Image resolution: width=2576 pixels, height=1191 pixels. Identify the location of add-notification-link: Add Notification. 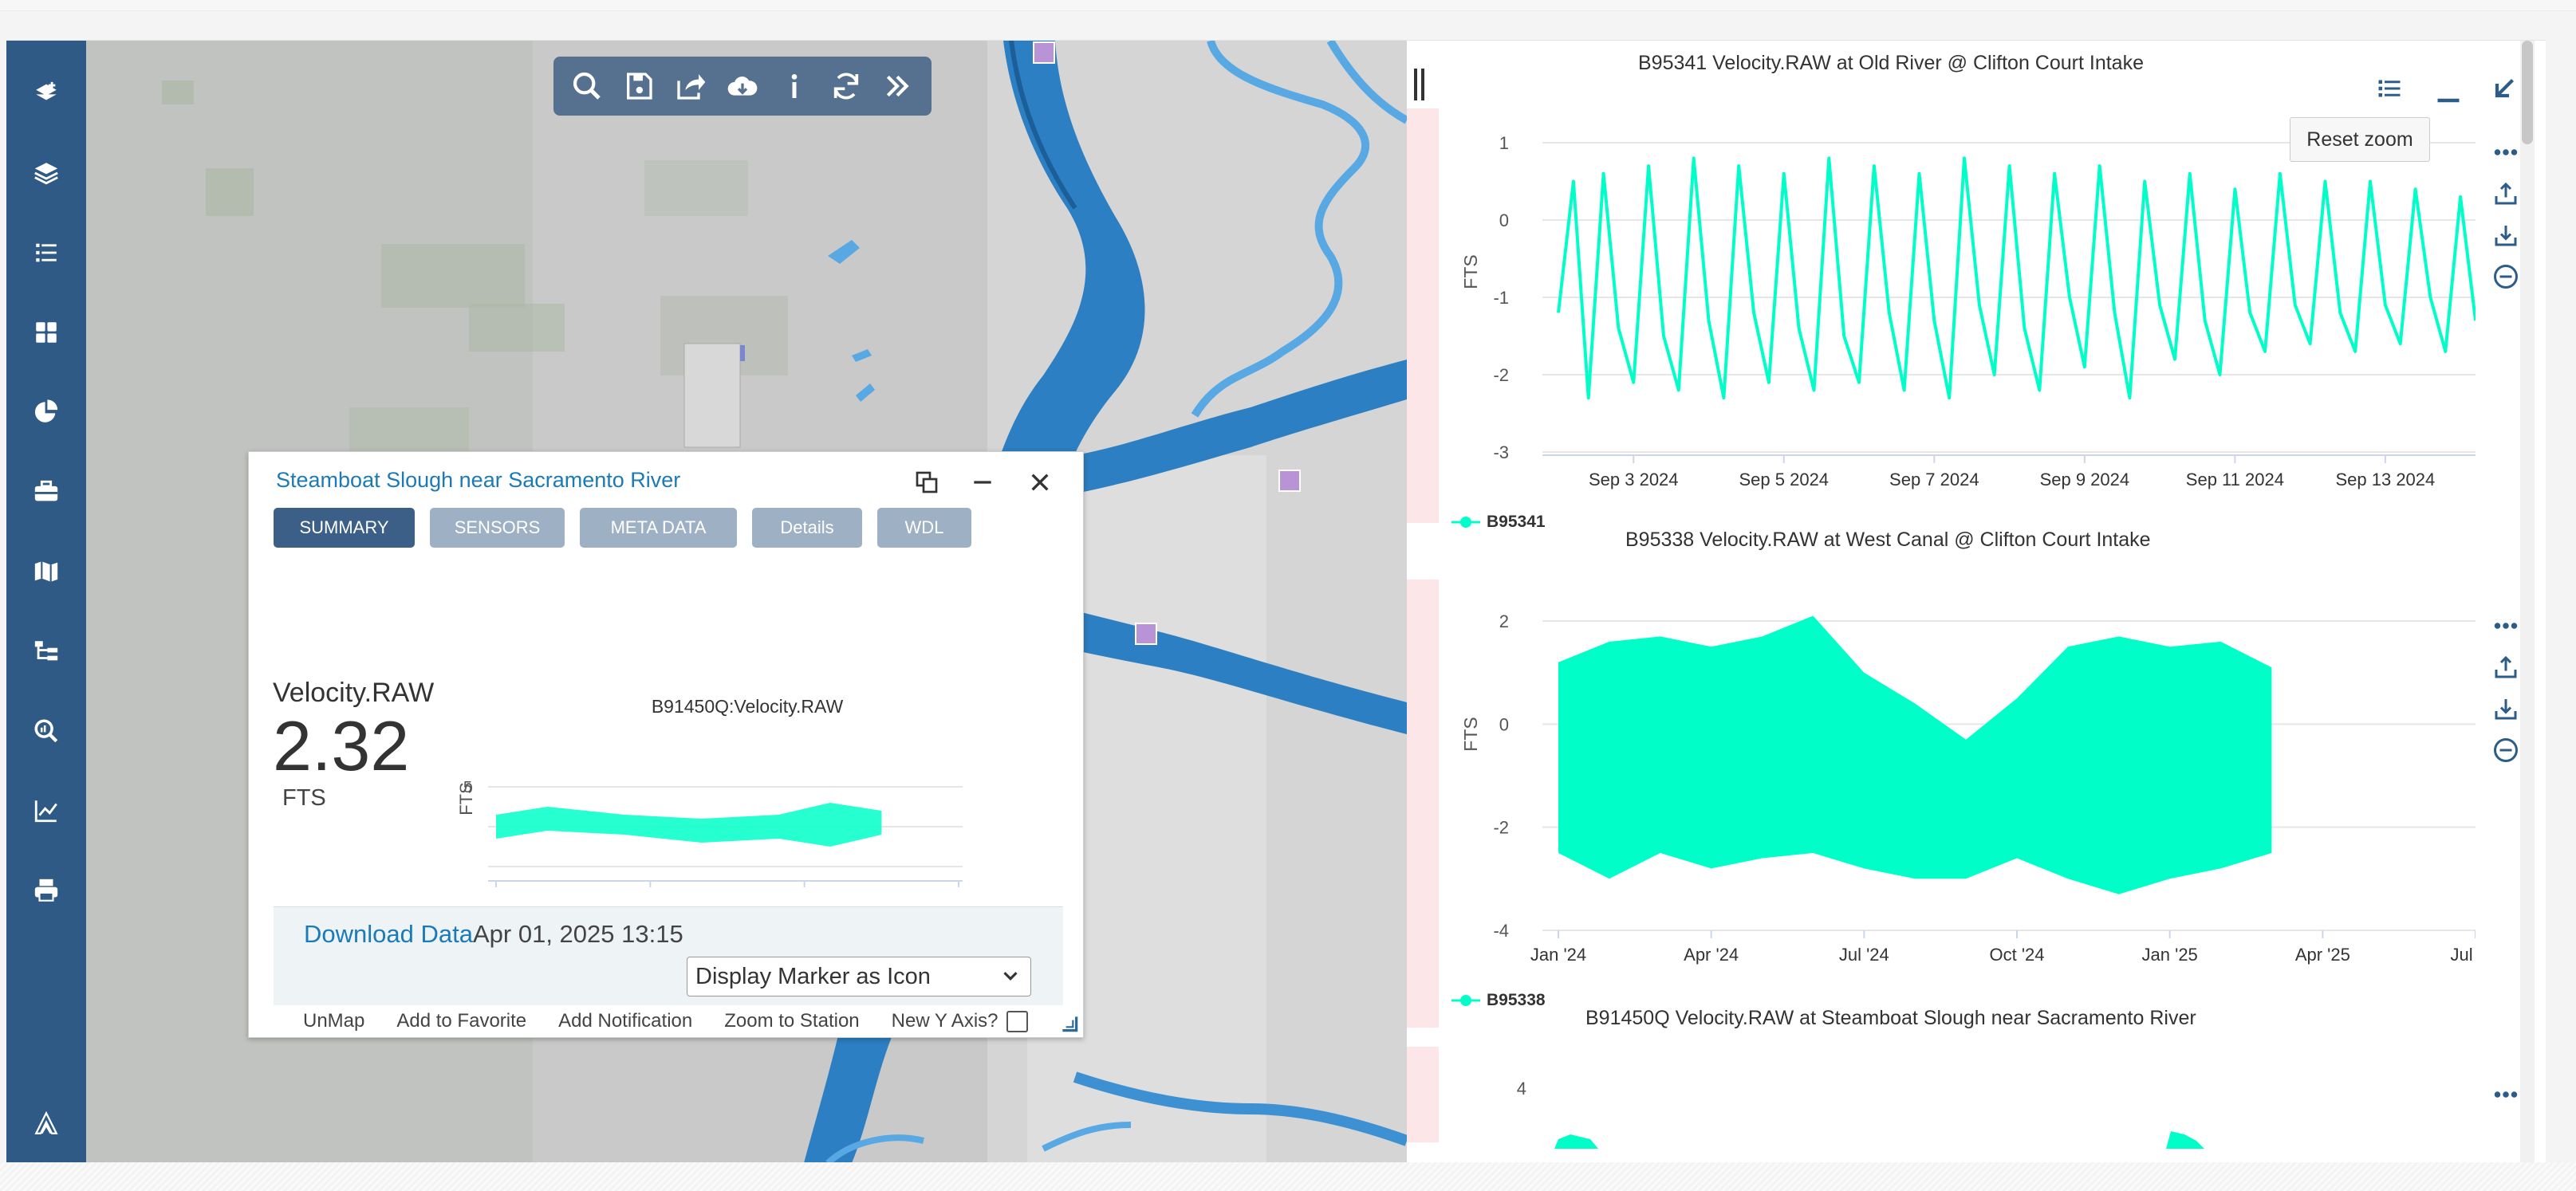
(625, 1021).